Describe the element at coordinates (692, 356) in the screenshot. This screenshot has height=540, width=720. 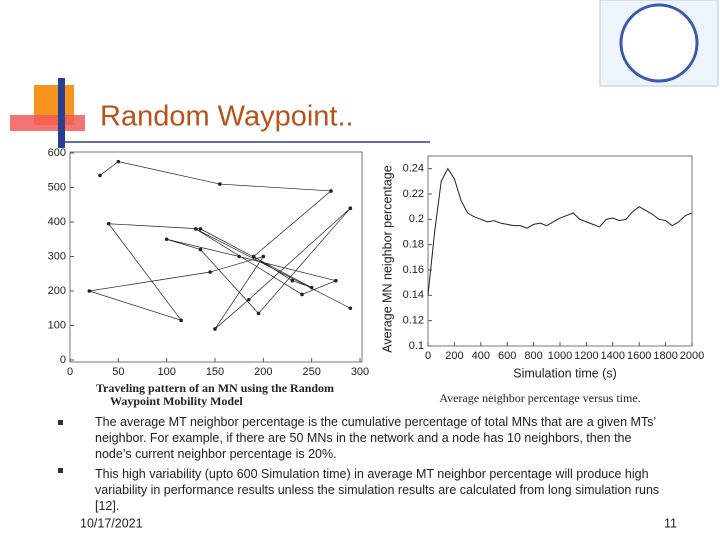
I see `x-tick-label: 2000` at that location.